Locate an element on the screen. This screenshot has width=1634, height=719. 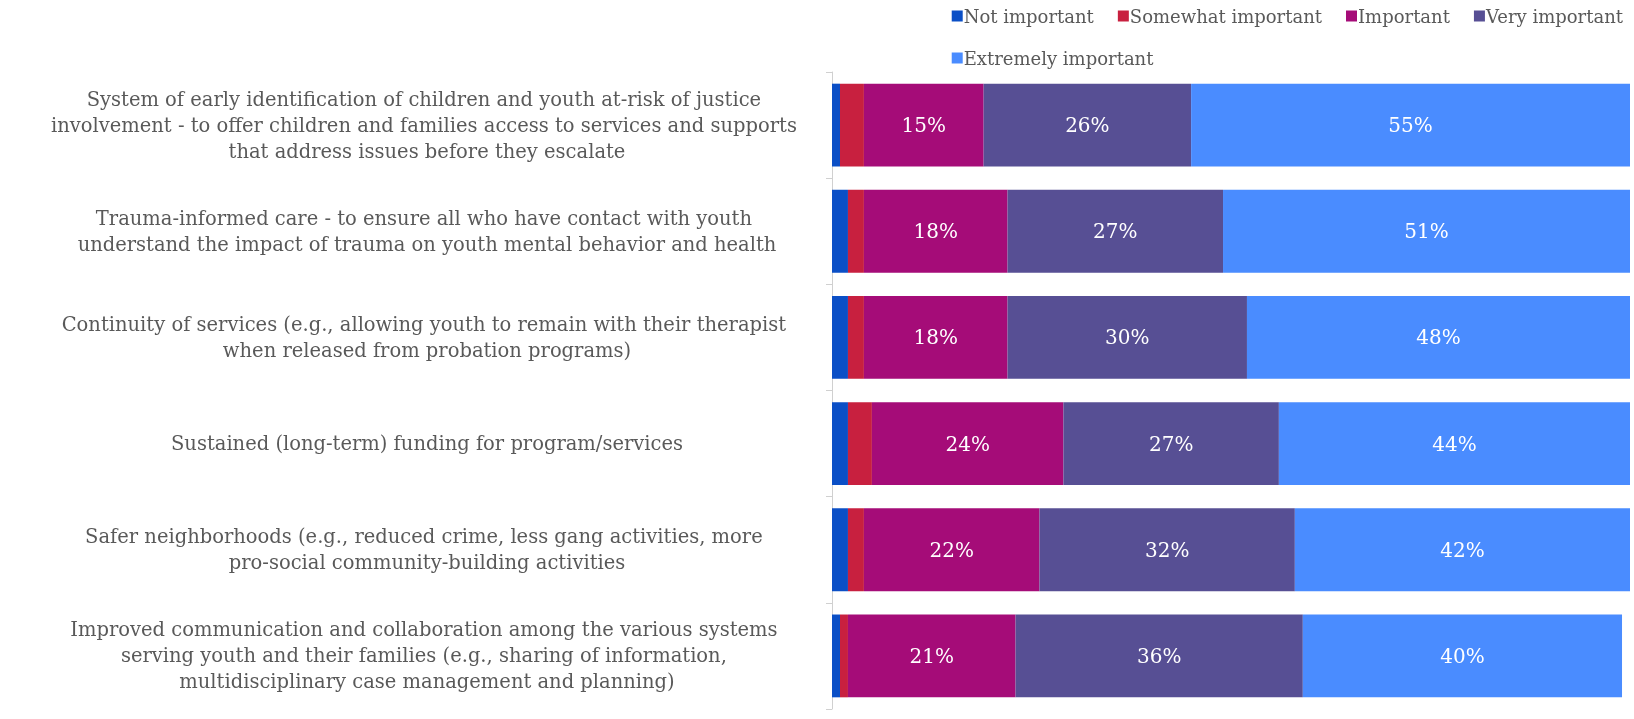
data-label: 22% is located at coordinates (951, 549).